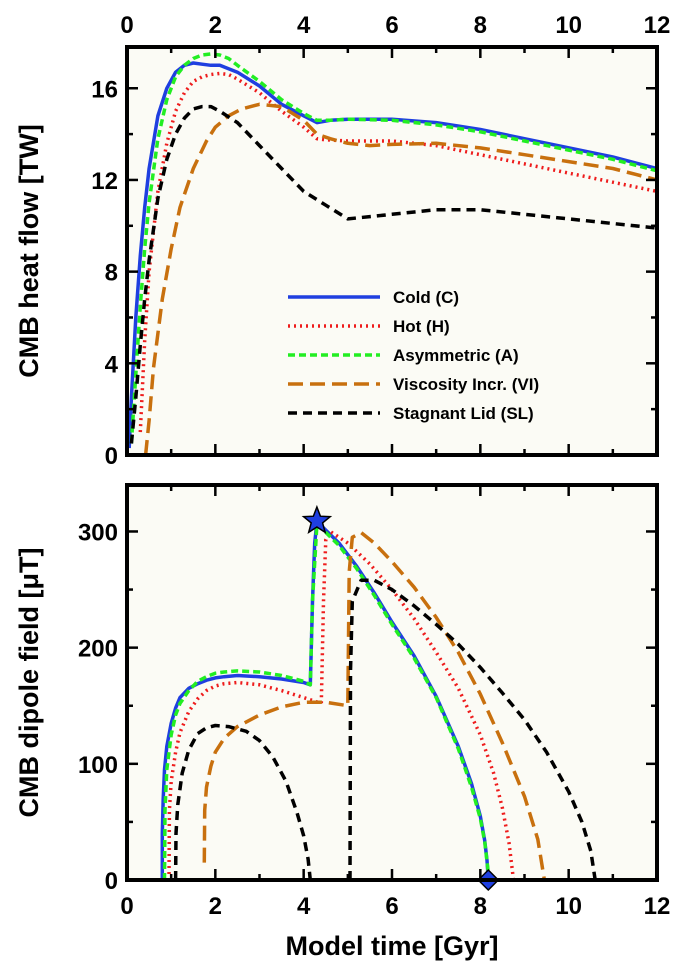  What do you see at coordinates (112, 364) in the screenshot?
I see `top-y-tick-label: 4` at bounding box center [112, 364].